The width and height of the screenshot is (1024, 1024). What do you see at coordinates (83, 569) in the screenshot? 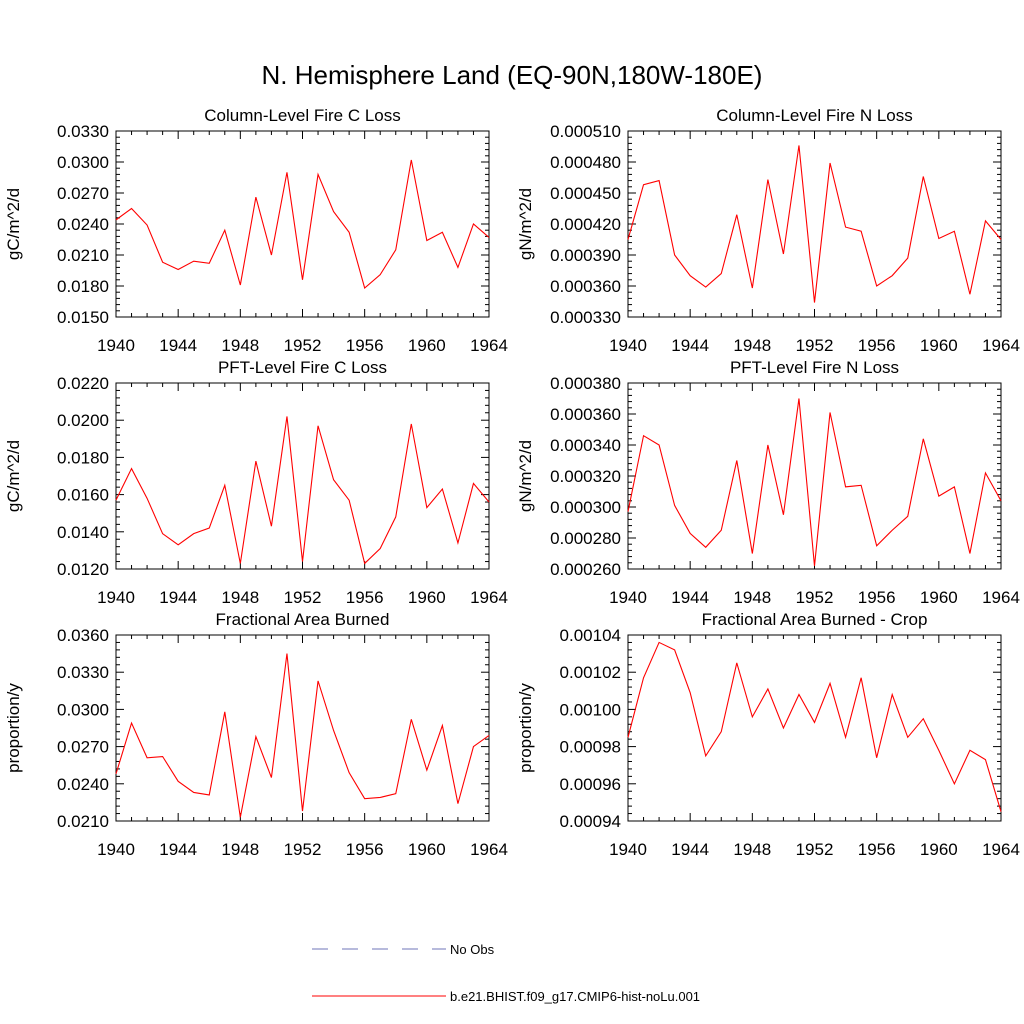
I see `y-tick-label: 0.0120` at bounding box center [83, 569].